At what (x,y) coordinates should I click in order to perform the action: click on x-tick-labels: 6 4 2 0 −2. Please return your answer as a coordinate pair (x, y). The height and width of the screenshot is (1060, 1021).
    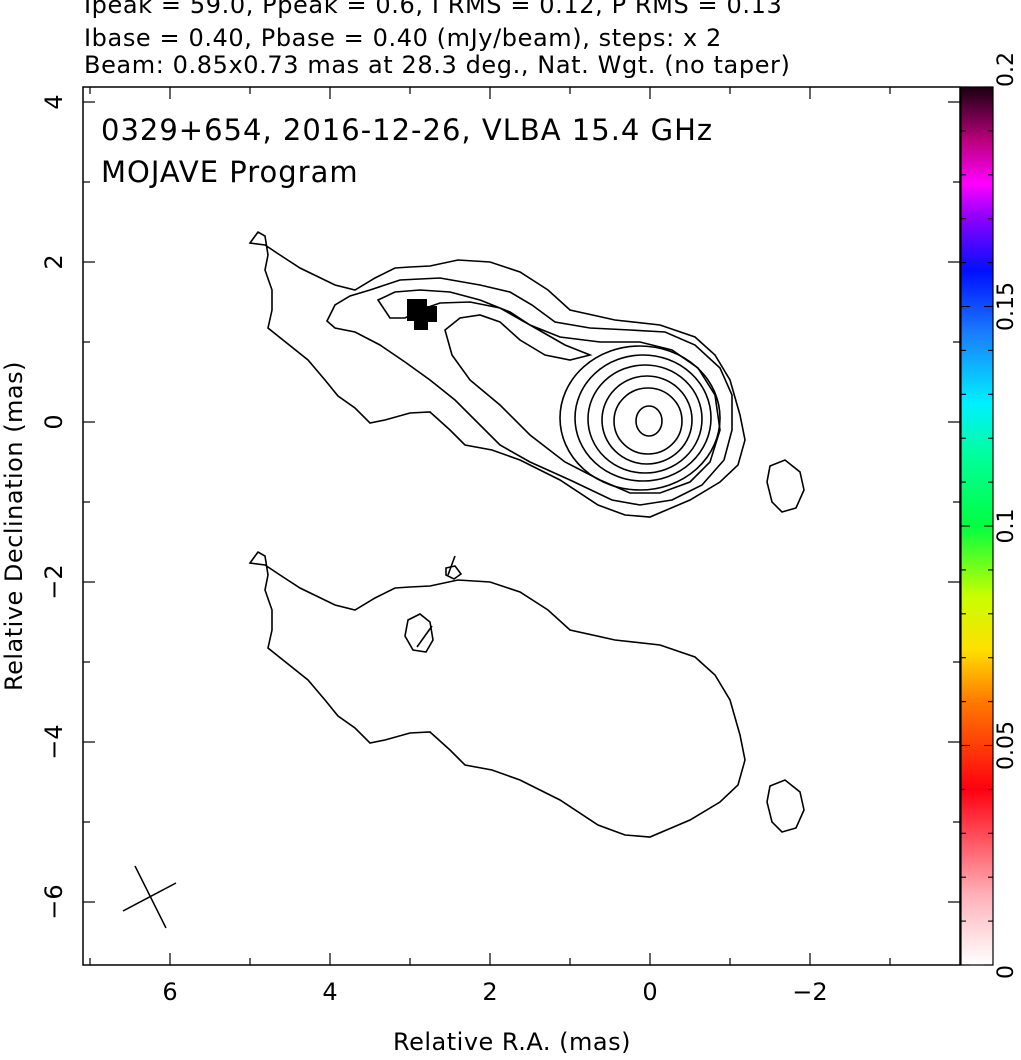
    Looking at the image, I should click on (494, 992).